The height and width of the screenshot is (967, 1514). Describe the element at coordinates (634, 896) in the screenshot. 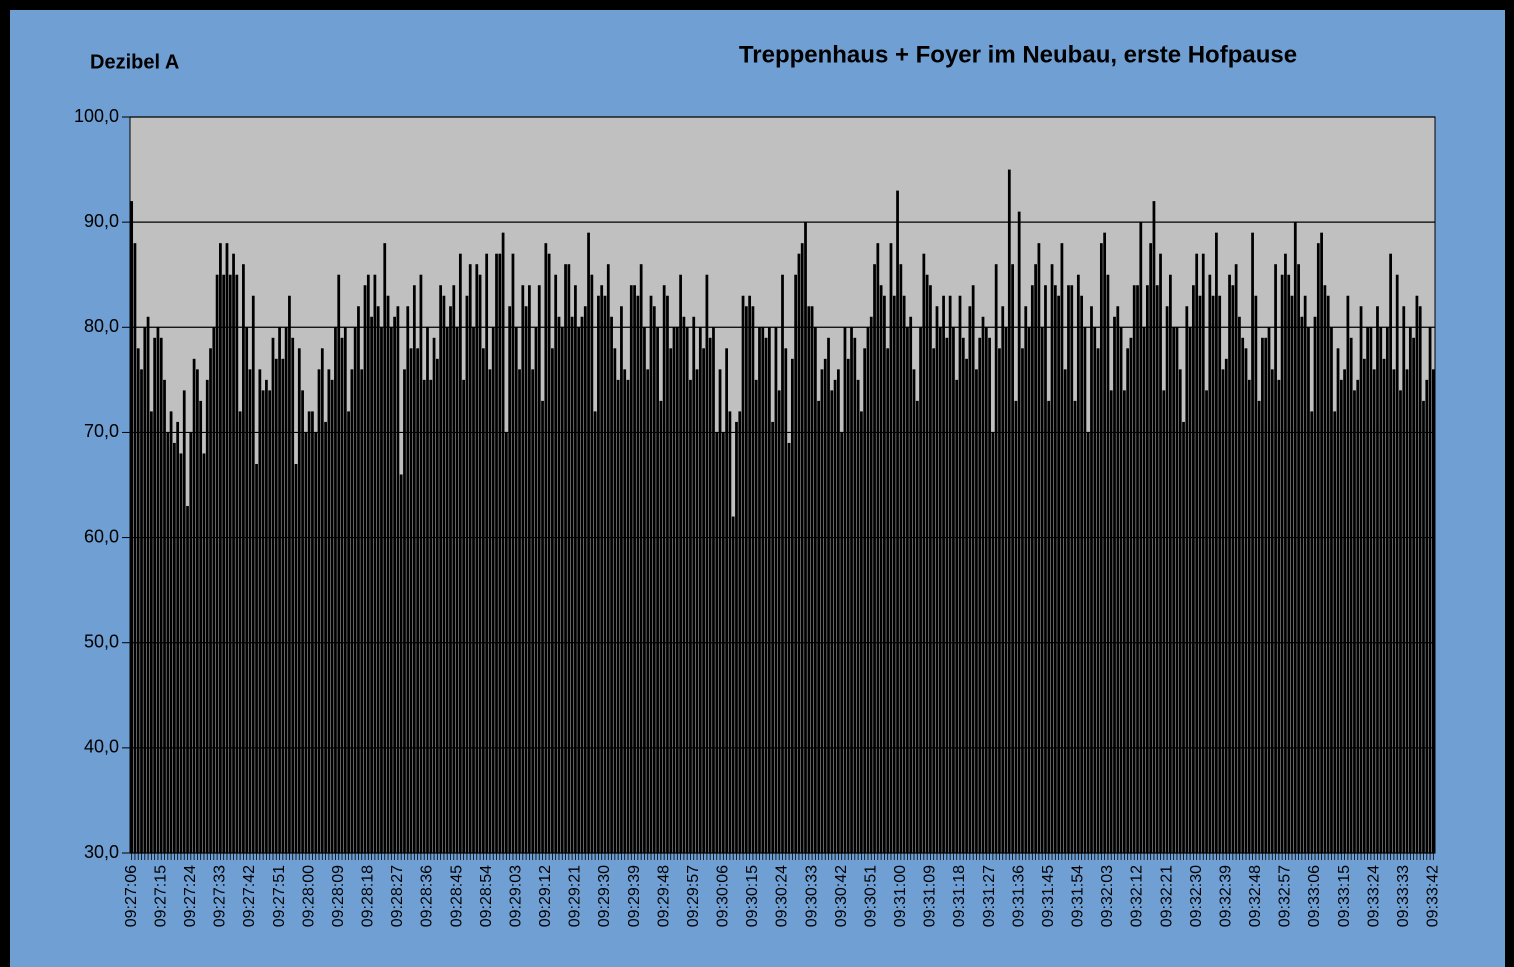

I see `x-tick-label: 09:29:39` at that location.